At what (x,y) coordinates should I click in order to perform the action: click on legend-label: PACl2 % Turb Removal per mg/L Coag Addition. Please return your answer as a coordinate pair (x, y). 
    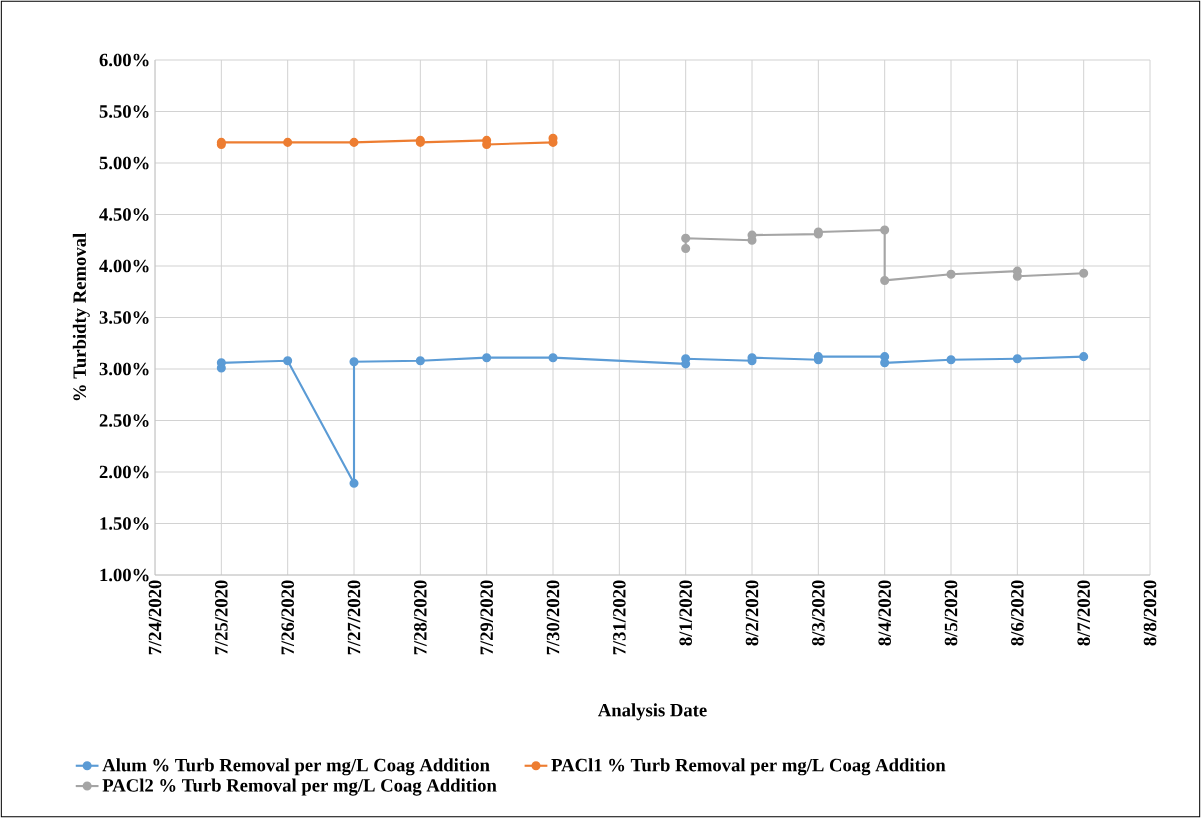
    Looking at the image, I should click on (299, 787).